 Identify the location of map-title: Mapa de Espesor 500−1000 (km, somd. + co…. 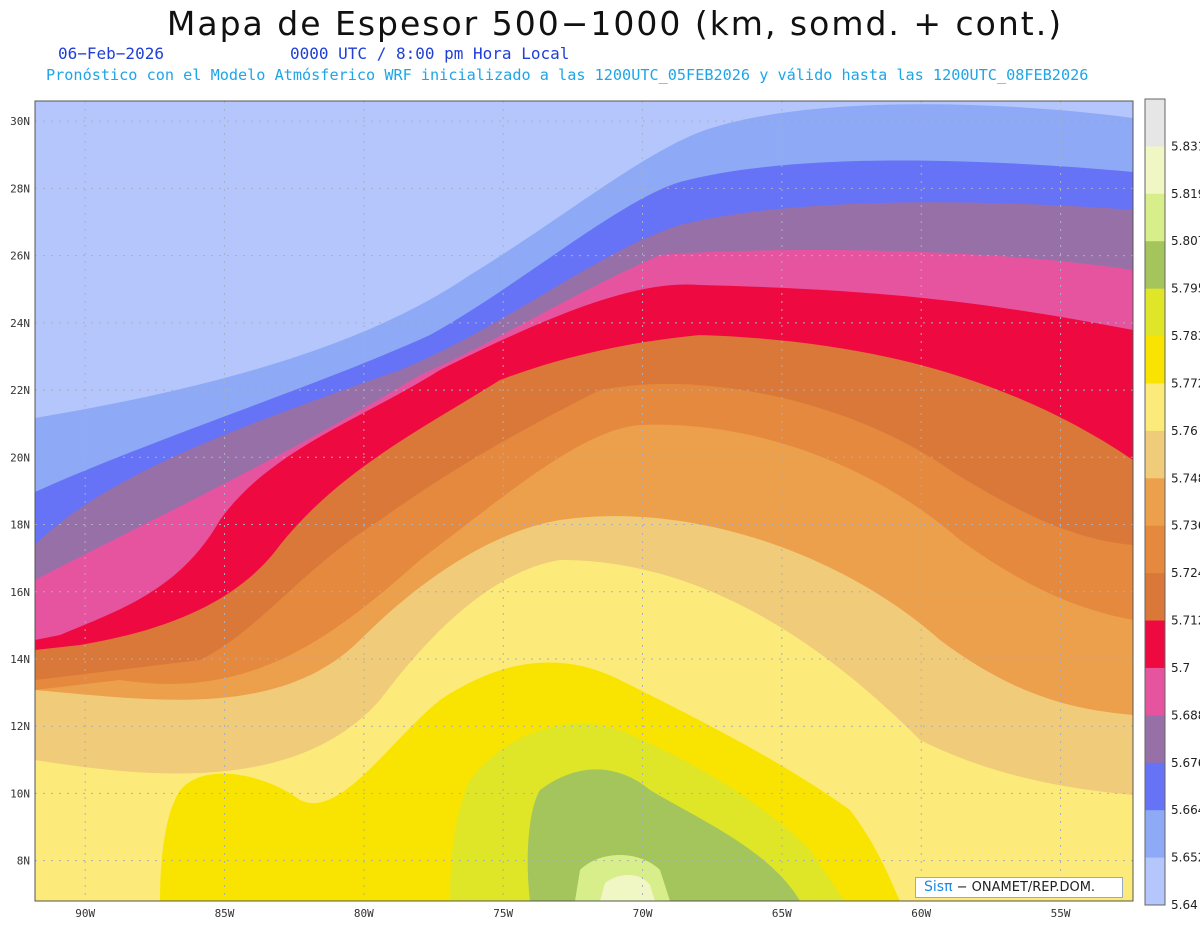
(615, 23).